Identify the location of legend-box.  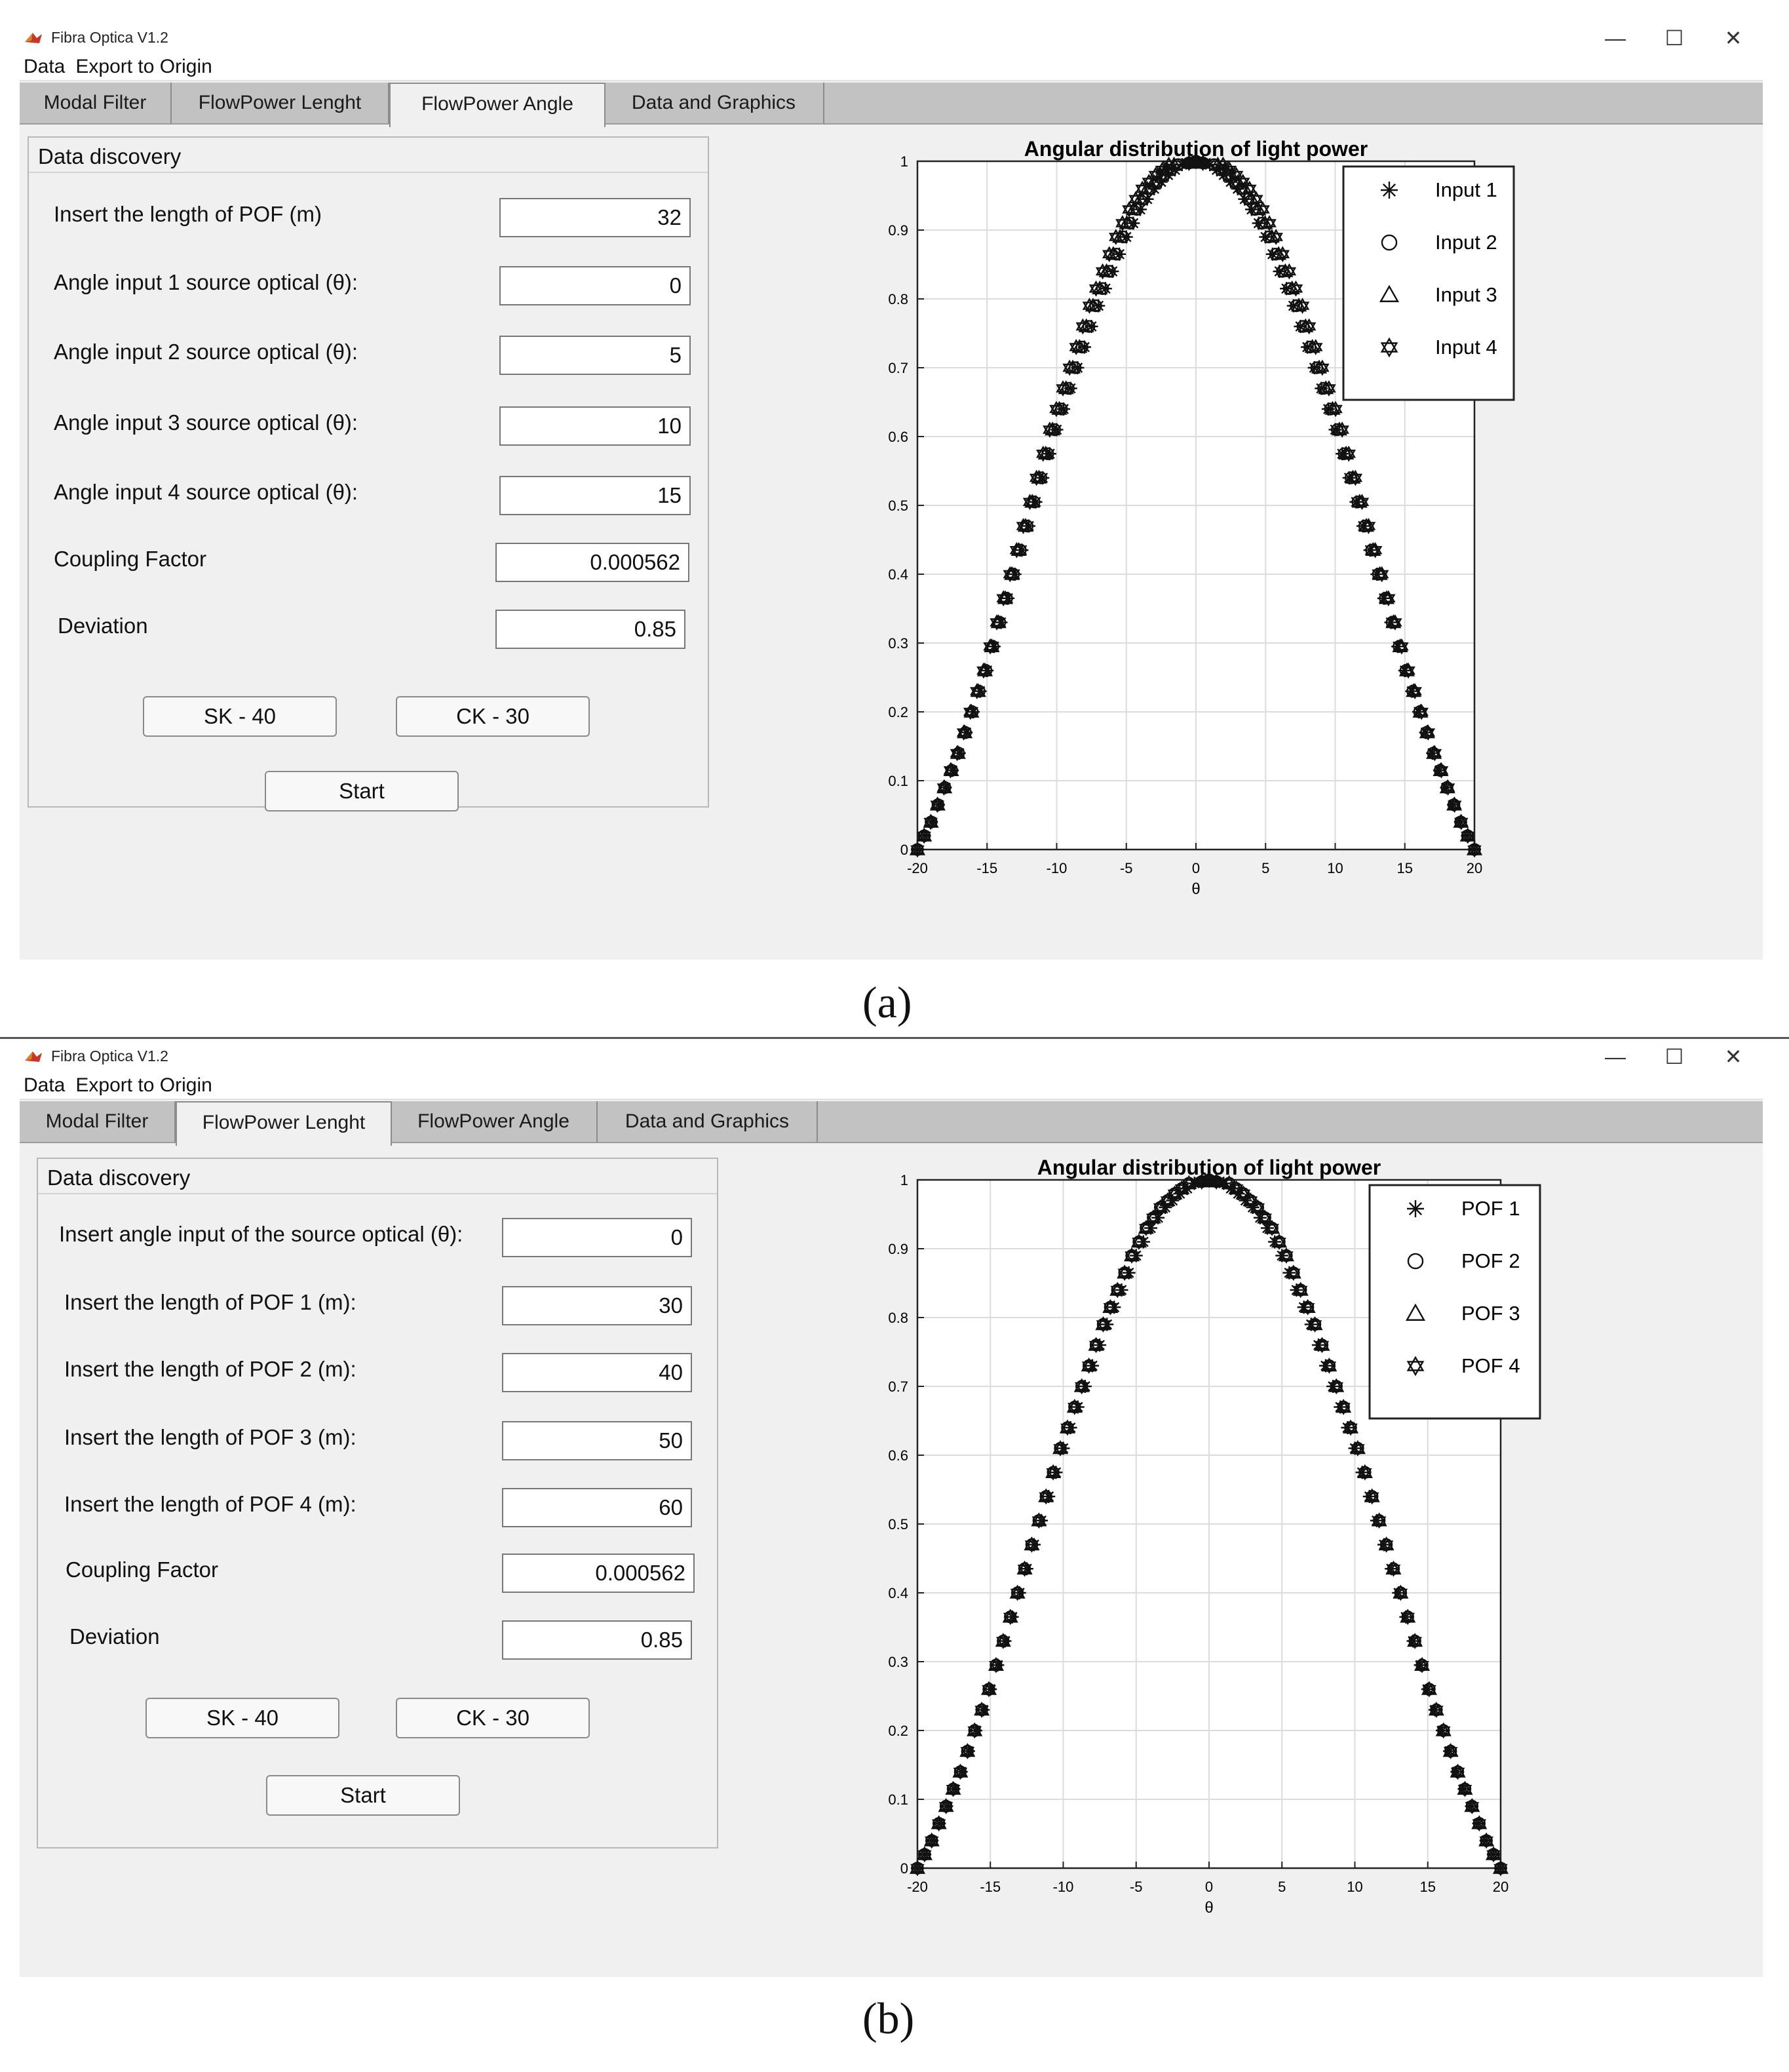
(1428, 283).